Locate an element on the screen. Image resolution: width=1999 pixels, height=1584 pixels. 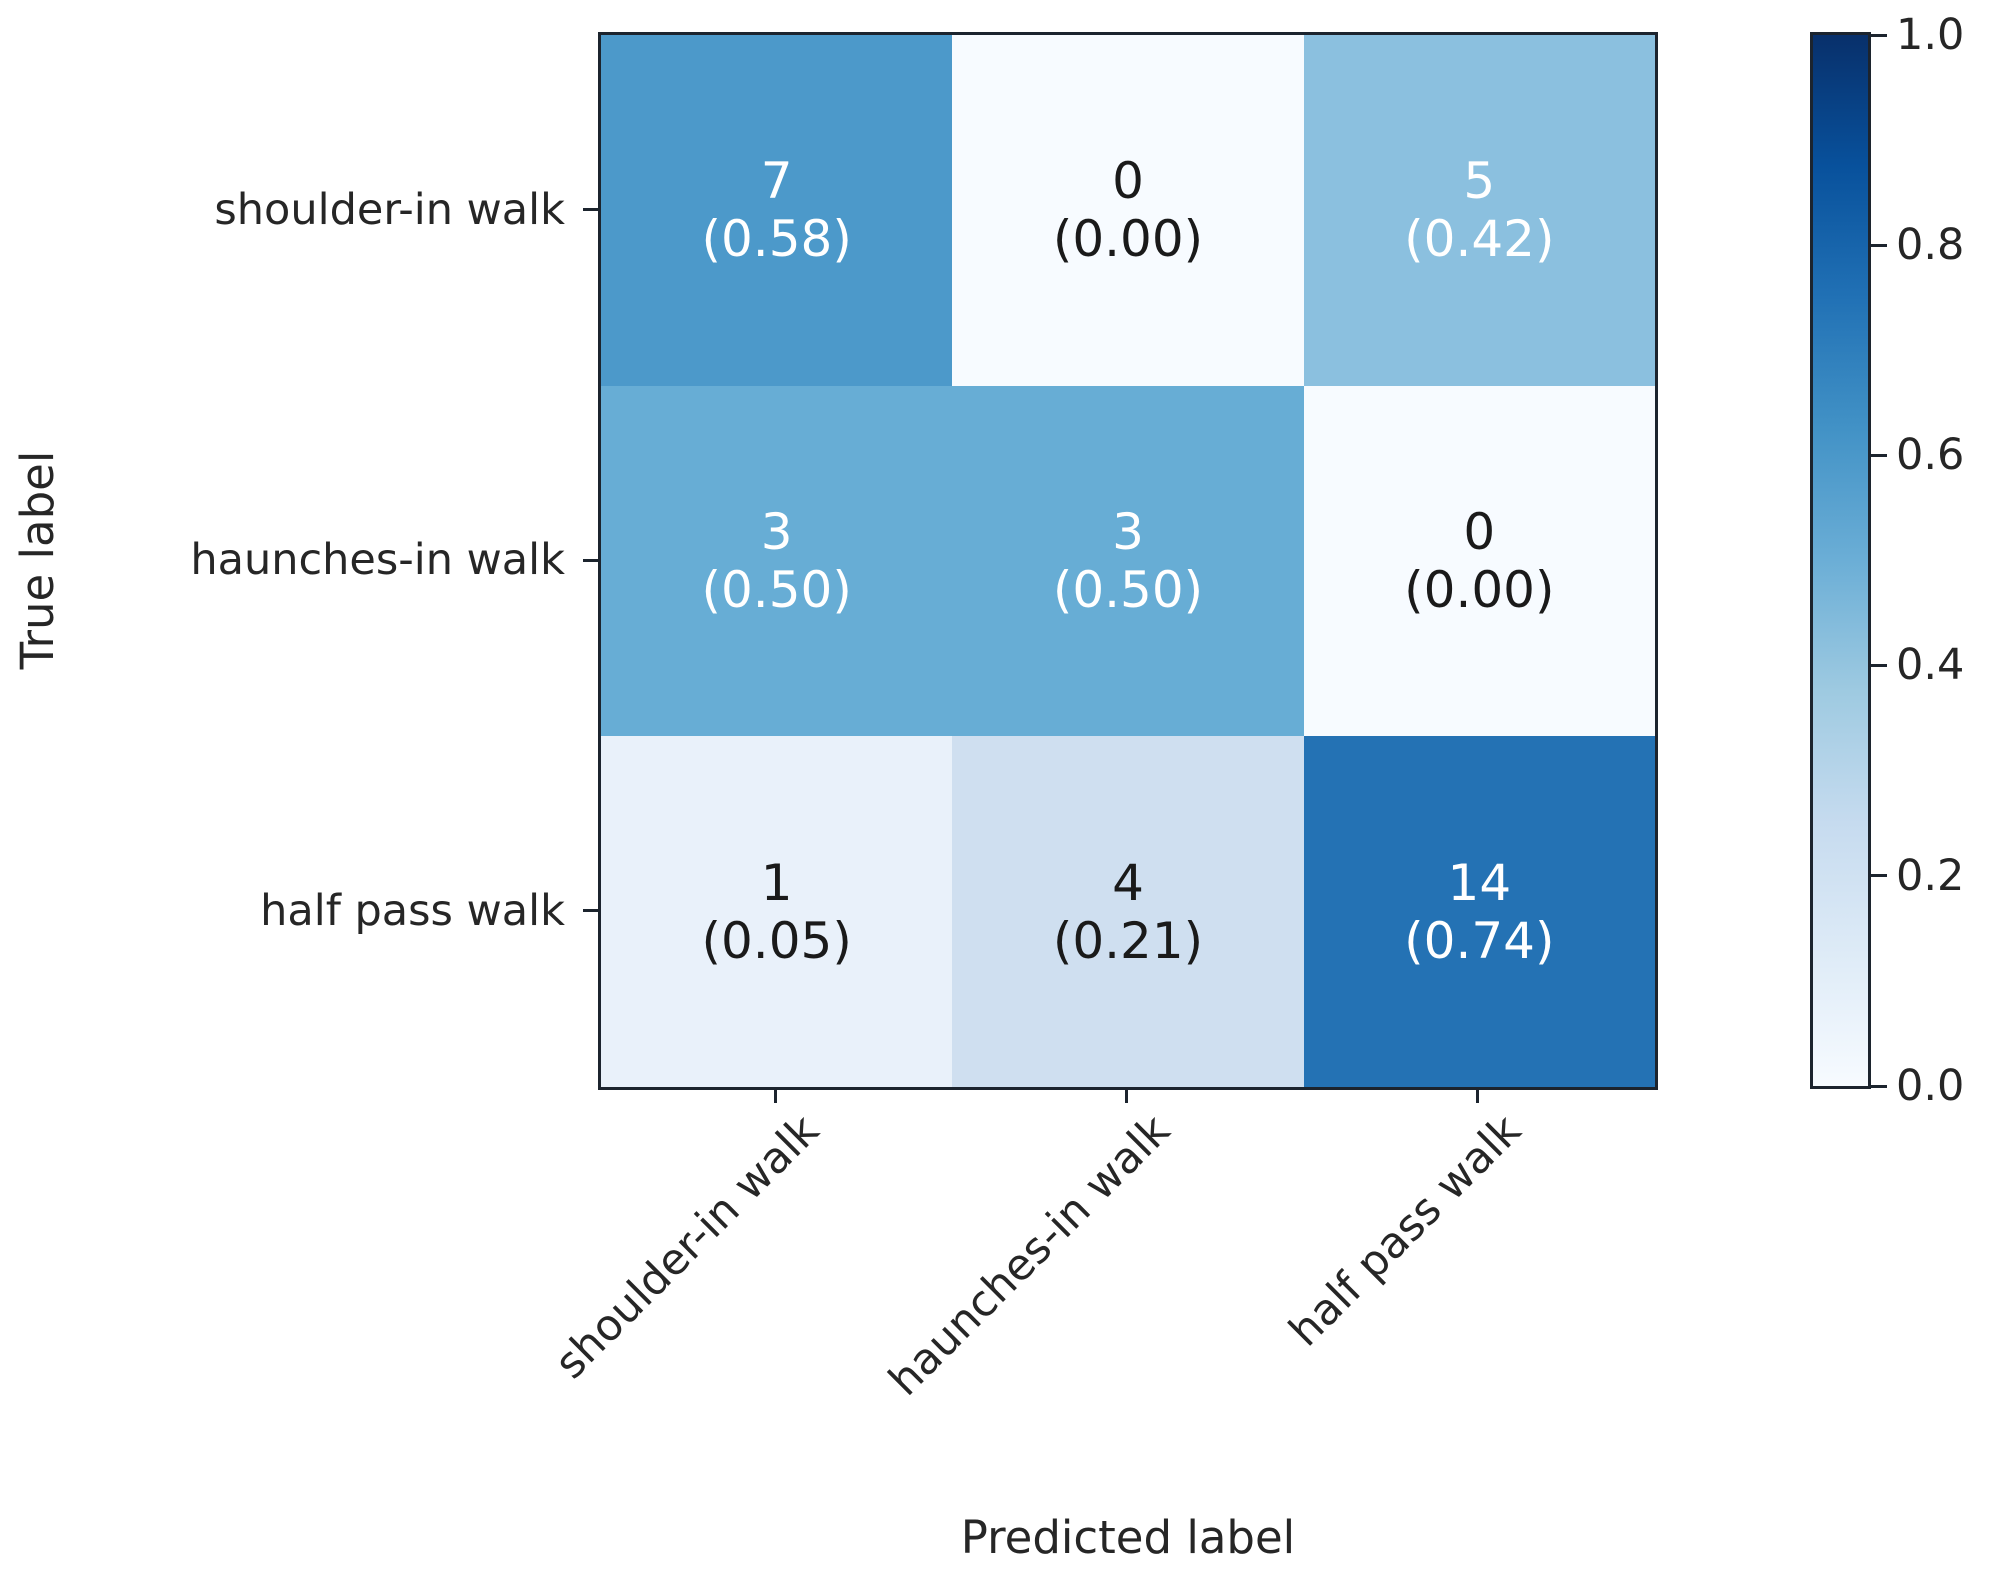
colorbar-tick-label: 1.0 is located at coordinates (1930, 35).